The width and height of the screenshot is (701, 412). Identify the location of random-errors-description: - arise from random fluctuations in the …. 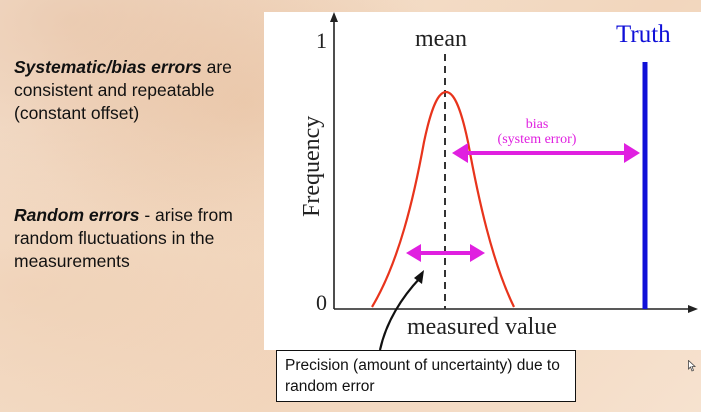
(123, 238).